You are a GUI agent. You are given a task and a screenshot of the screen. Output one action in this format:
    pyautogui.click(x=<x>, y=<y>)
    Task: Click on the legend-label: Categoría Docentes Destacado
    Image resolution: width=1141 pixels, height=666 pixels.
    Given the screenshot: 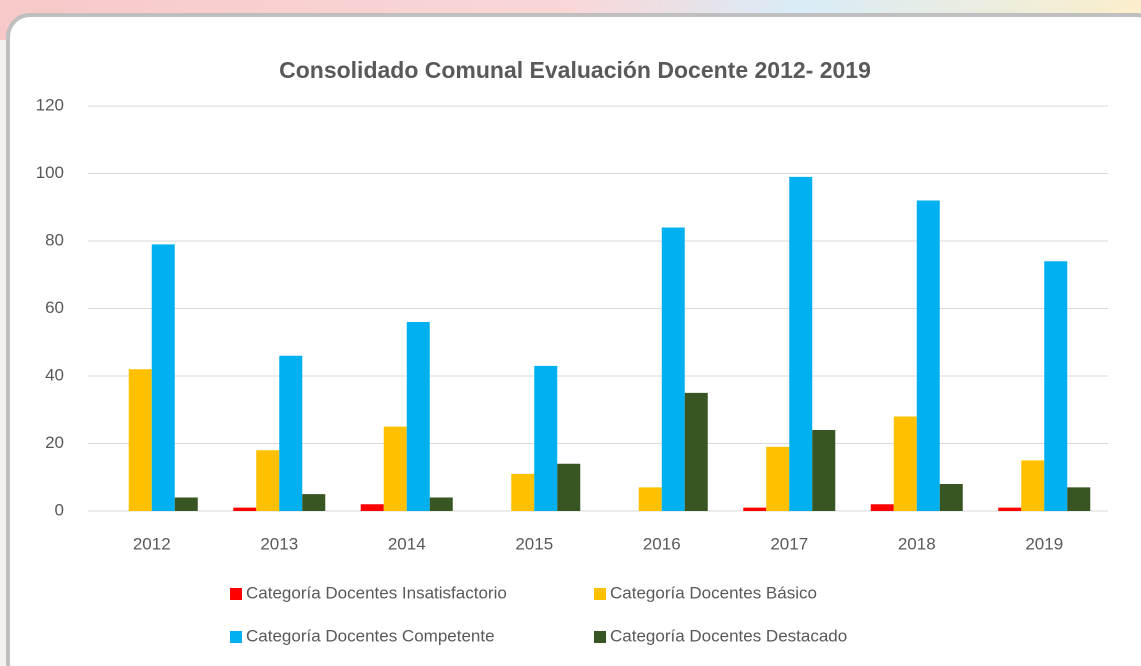 What is the action you would take?
    pyautogui.click(x=728, y=635)
    